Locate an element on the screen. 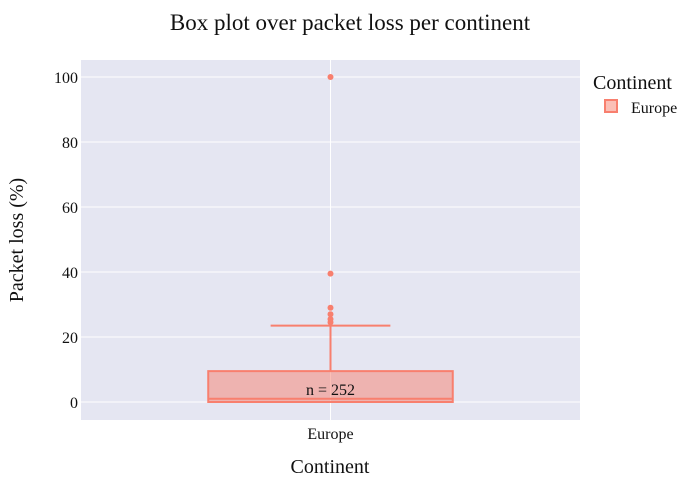 Image resolution: width=700 pixels, height=500 pixels. box-iqr is located at coordinates (330, 386).